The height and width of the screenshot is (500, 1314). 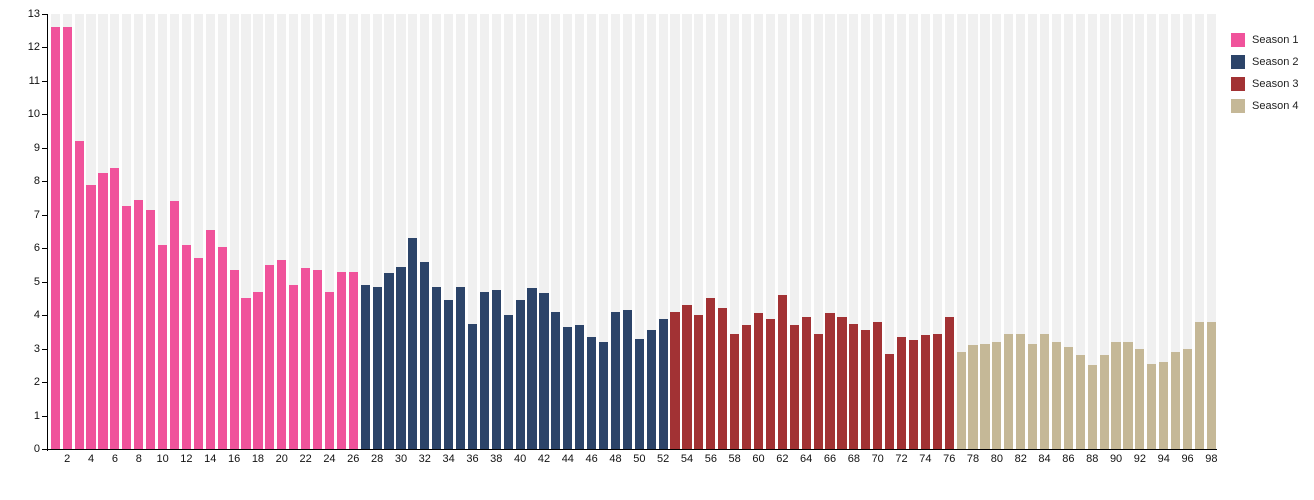 I want to click on legend-item-season-4: Season 4, so click(x=1264, y=106).